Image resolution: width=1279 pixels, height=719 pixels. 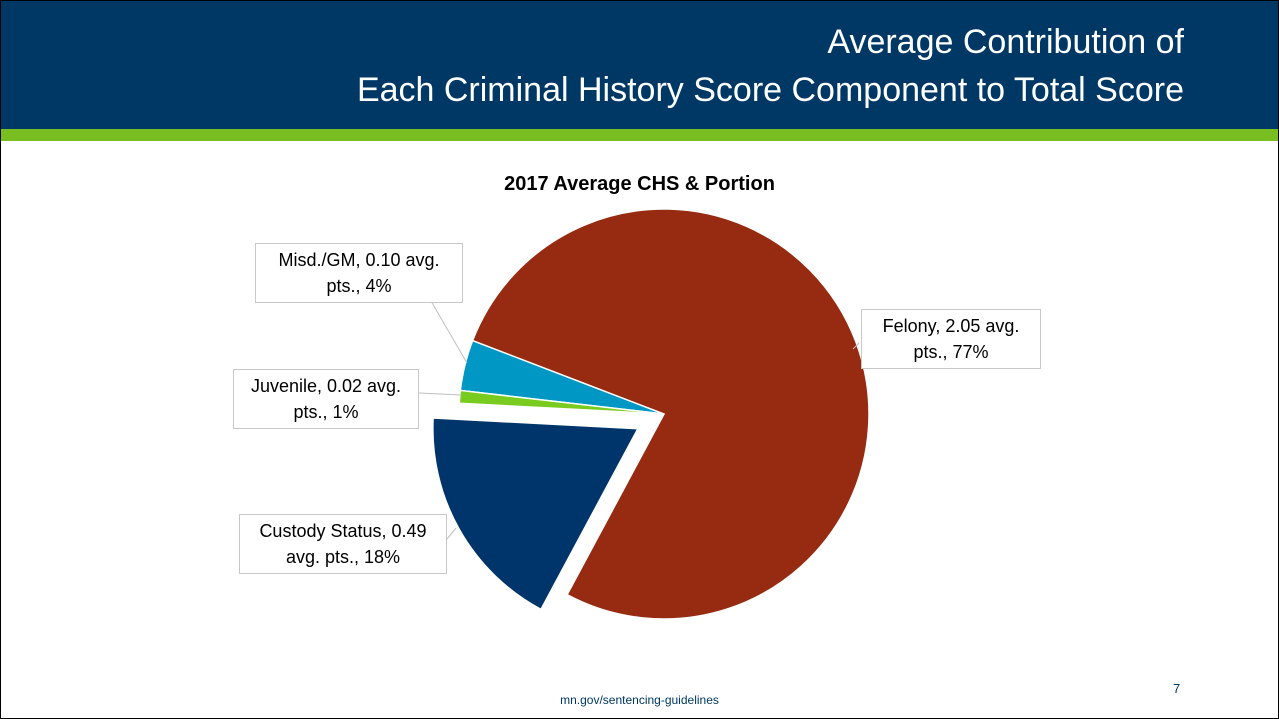 I want to click on footer: mn.gov/sentencing-guidelines, so click(x=639, y=700).